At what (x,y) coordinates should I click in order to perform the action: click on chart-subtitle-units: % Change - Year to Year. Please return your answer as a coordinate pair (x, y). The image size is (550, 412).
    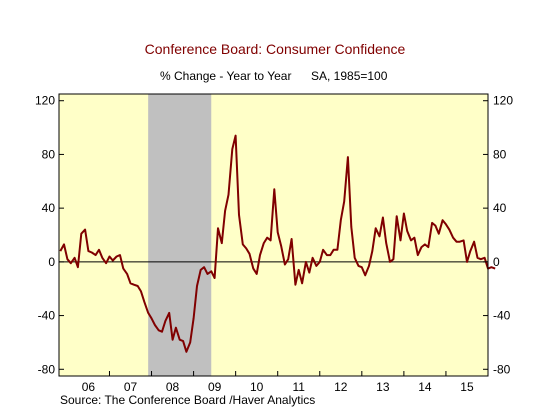
    Looking at the image, I should click on (225, 76).